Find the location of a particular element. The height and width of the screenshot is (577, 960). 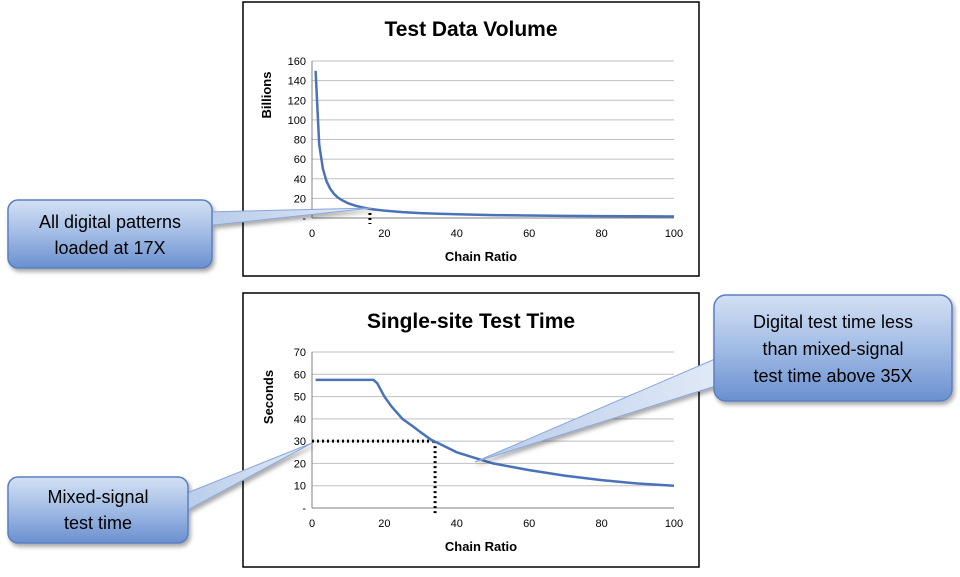

y-tick-labels: - 20 40 60 80 100 120 140 160 is located at coordinates (297, 140).